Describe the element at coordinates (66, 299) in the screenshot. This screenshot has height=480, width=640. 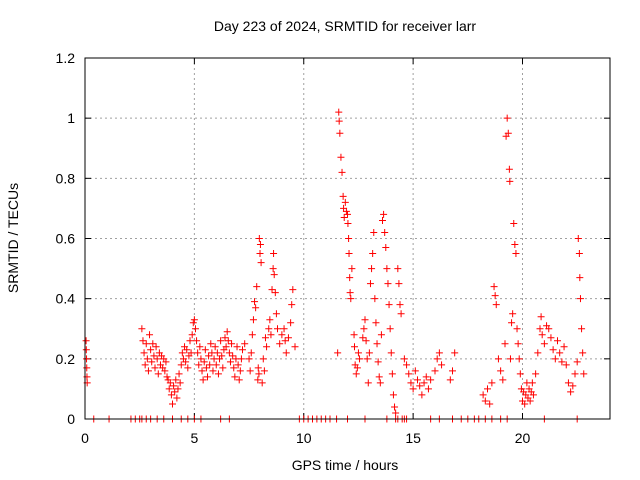
I see `y-tick-label: 0.4` at that location.